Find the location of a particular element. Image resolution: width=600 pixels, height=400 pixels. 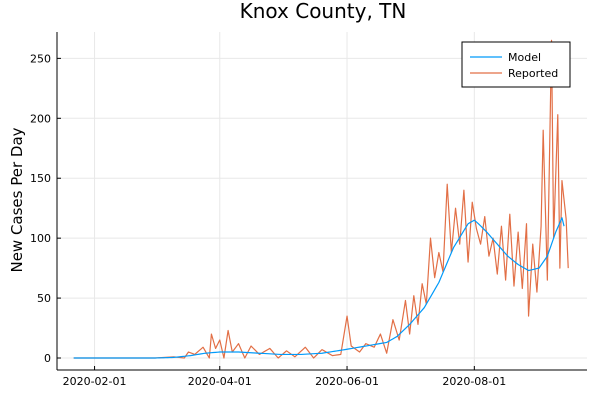

x-tick-label: 2020-06-01 is located at coordinates (347, 381).